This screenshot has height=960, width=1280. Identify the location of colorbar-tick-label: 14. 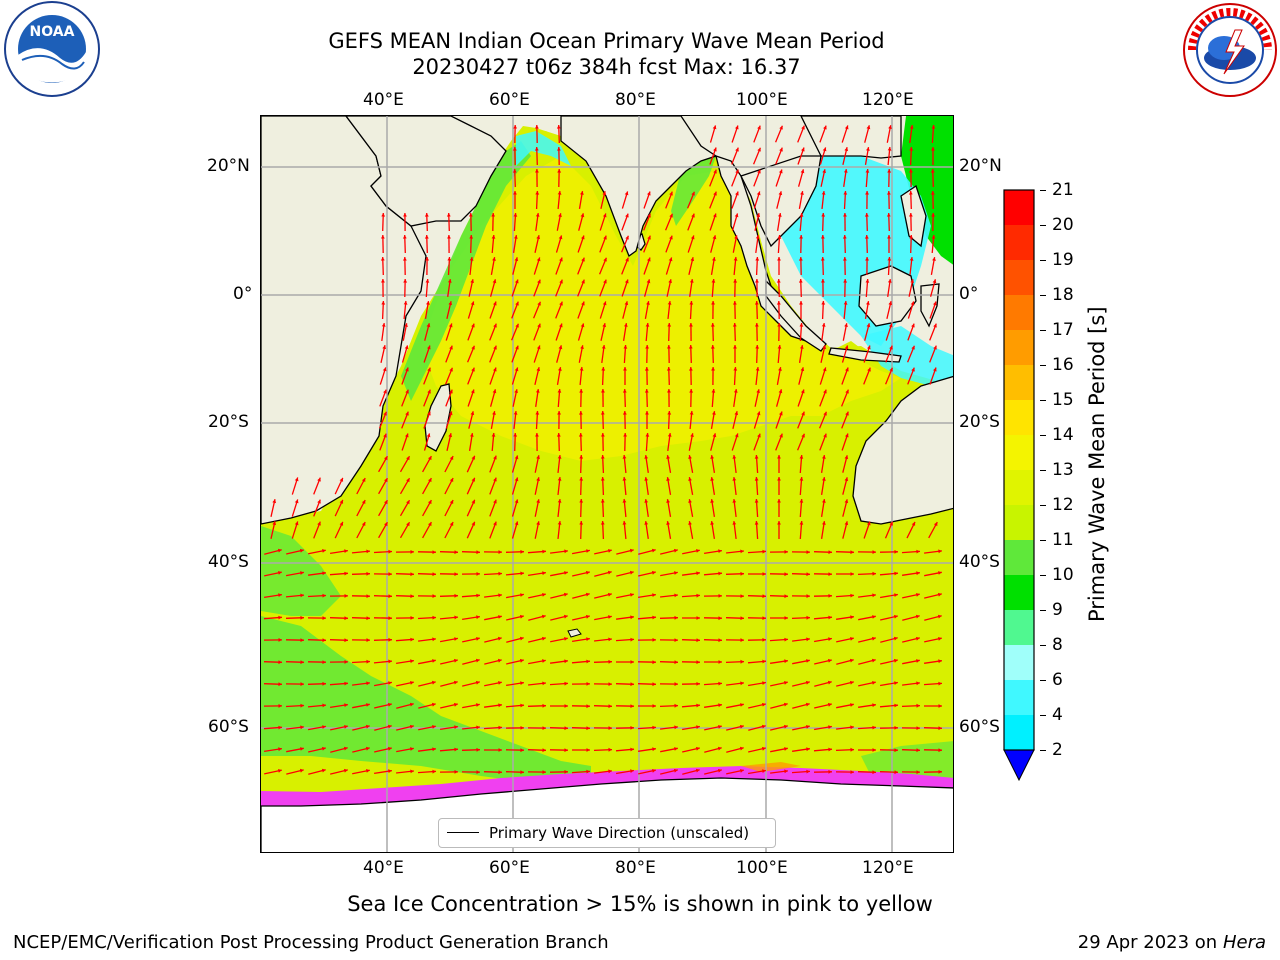
(1063, 435).